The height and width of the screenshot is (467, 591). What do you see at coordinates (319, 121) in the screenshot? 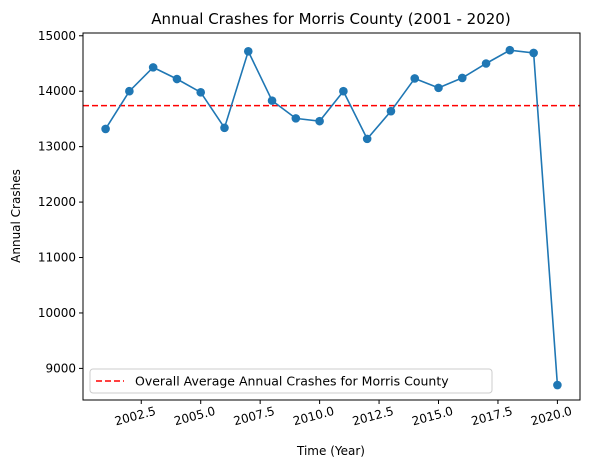
I see `data-point-2010` at bounding box center [319, 121].